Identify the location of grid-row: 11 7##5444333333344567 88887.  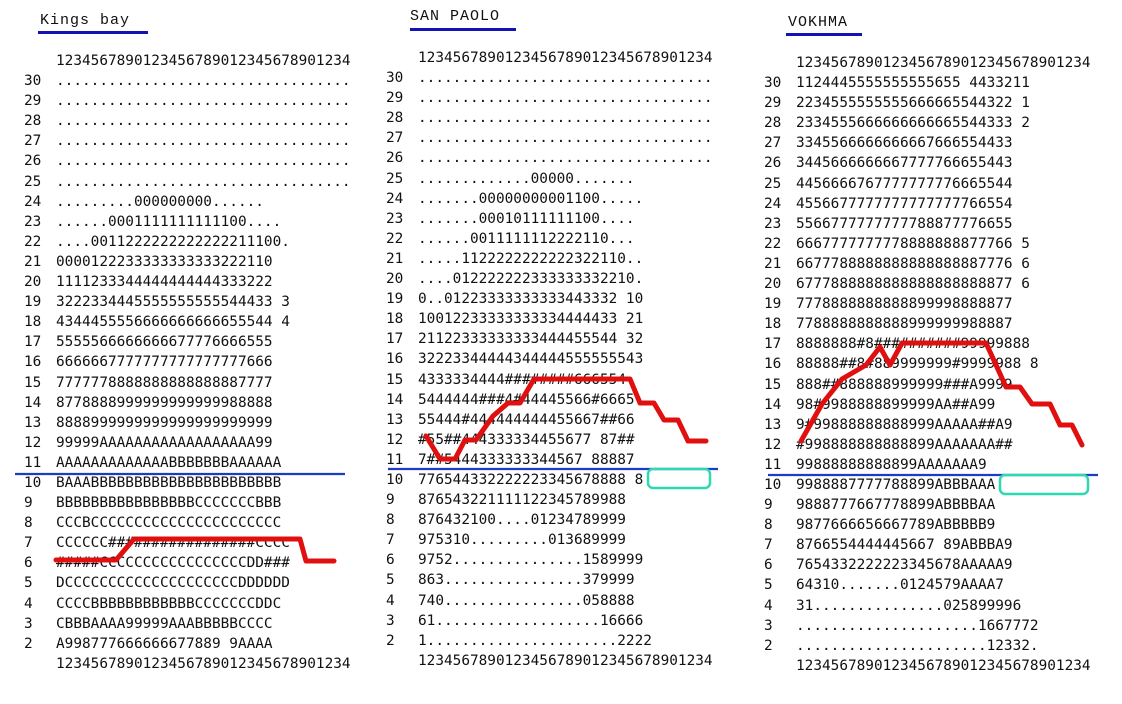
(549, 460).